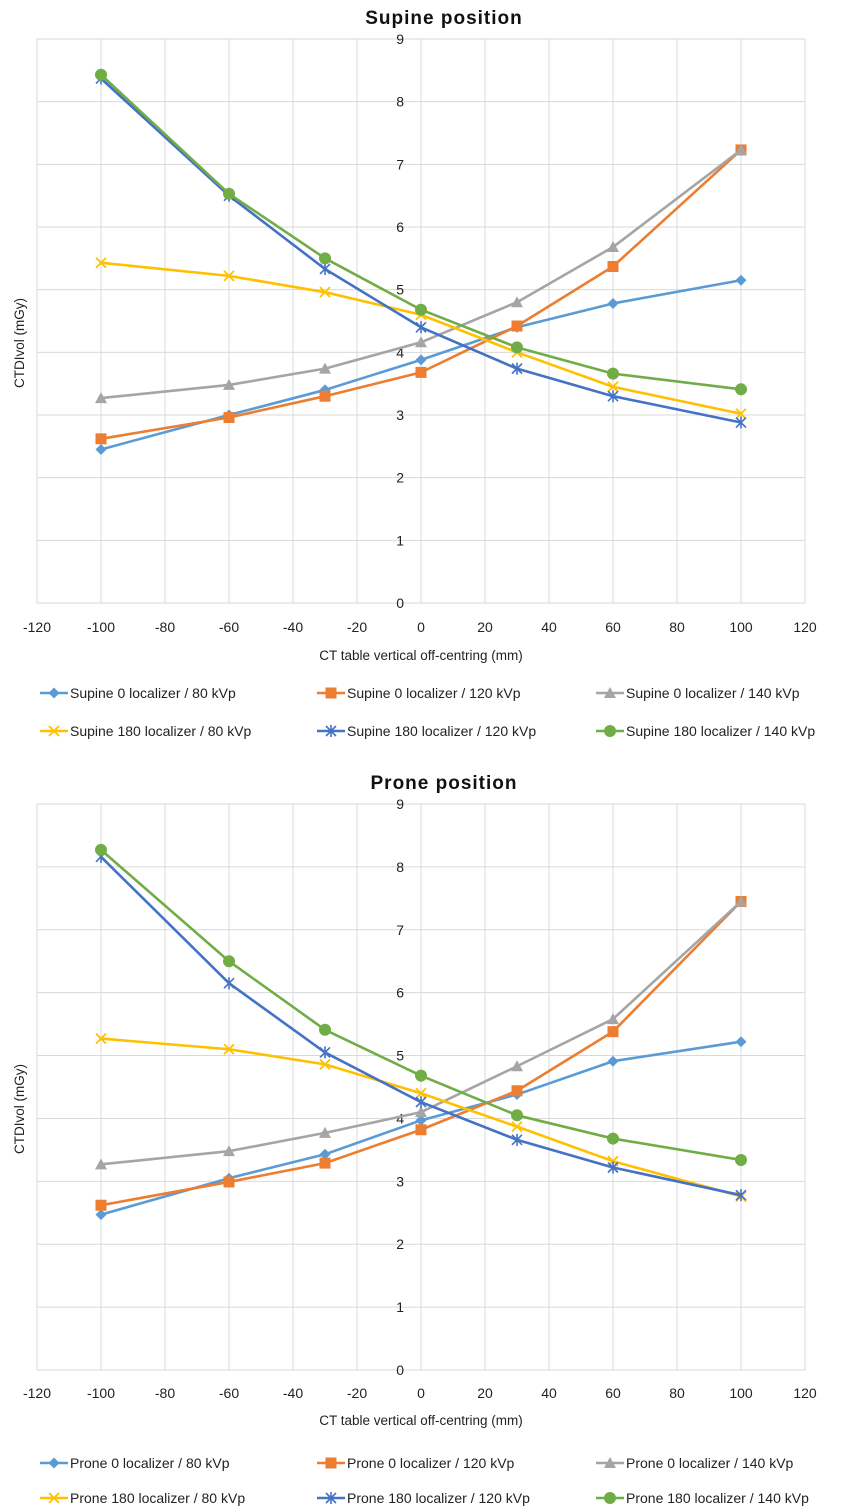  I want to click on y-axis-label: CTDIvol (mGy), so click(19, 1109).